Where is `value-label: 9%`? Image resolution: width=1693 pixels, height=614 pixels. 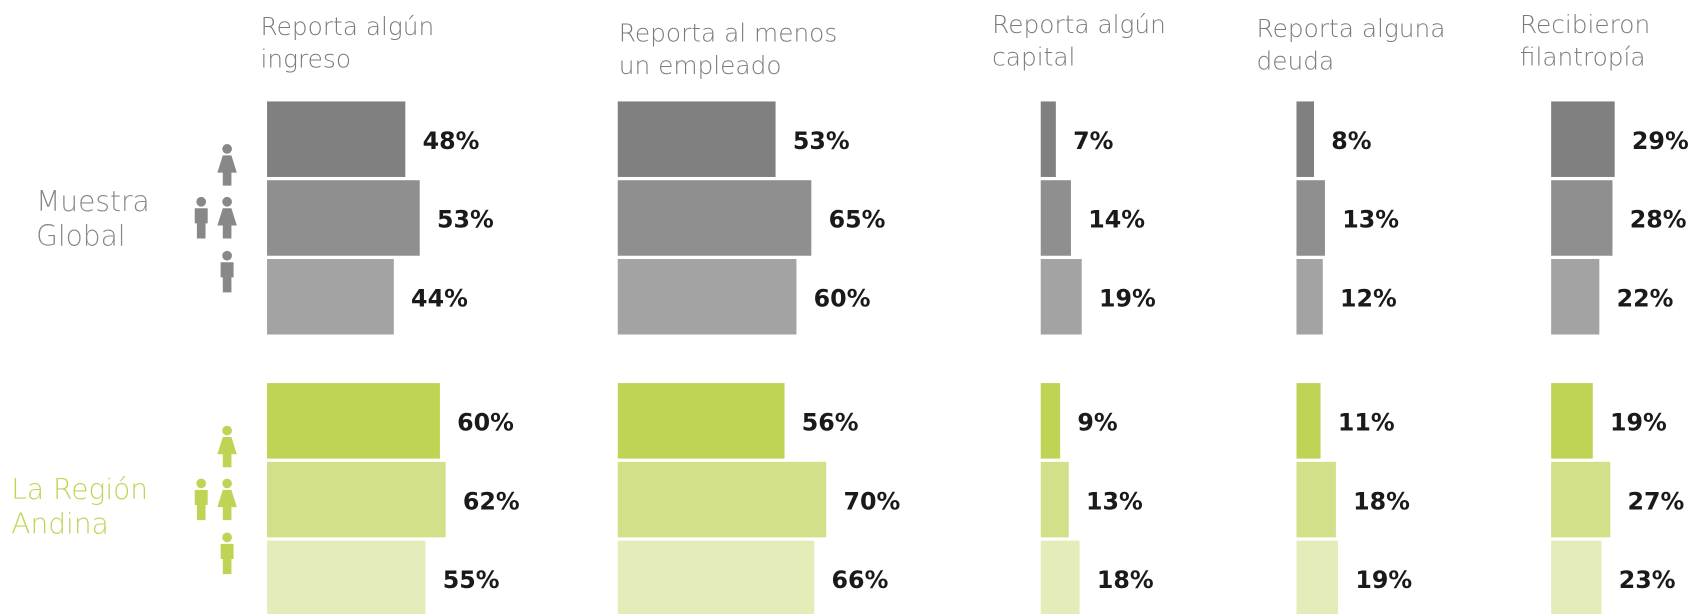 value-label: 9% is located at coordinates (1097, 423).